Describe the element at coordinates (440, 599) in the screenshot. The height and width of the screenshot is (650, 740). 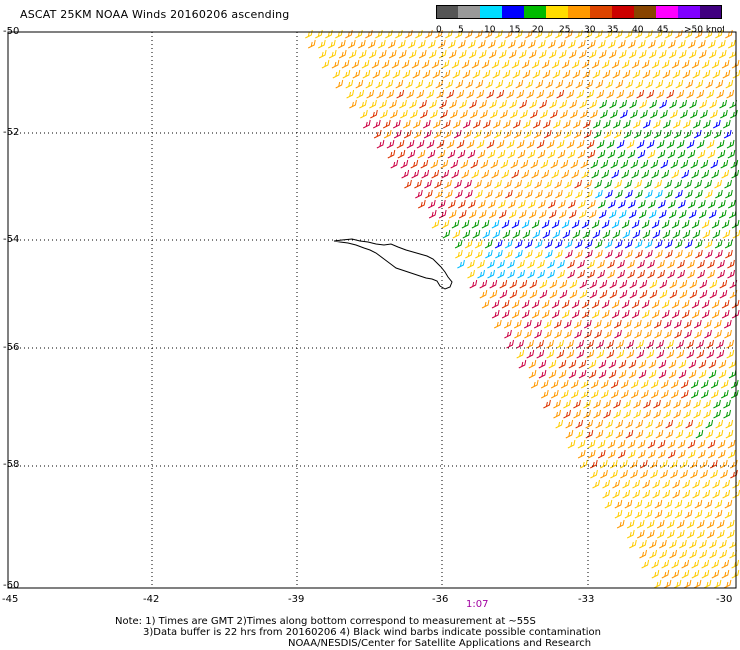
I see `lon-label-36: -36` at that location.